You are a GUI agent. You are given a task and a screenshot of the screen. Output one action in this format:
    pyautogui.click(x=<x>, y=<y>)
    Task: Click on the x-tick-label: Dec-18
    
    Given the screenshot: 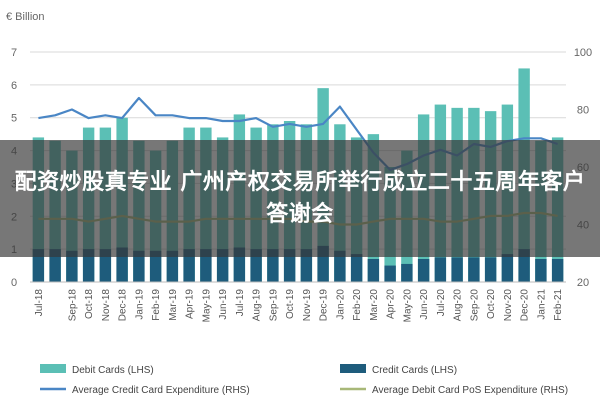 What is the action you would take?
    pyautogui.click(x=123, y=305)
    